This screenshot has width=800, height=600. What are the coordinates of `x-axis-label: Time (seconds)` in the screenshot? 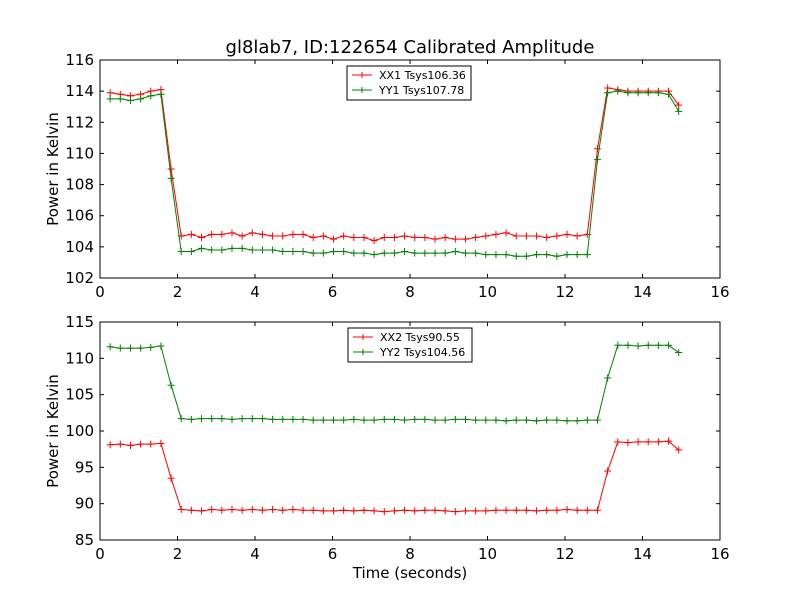 It's located at (410, 573).